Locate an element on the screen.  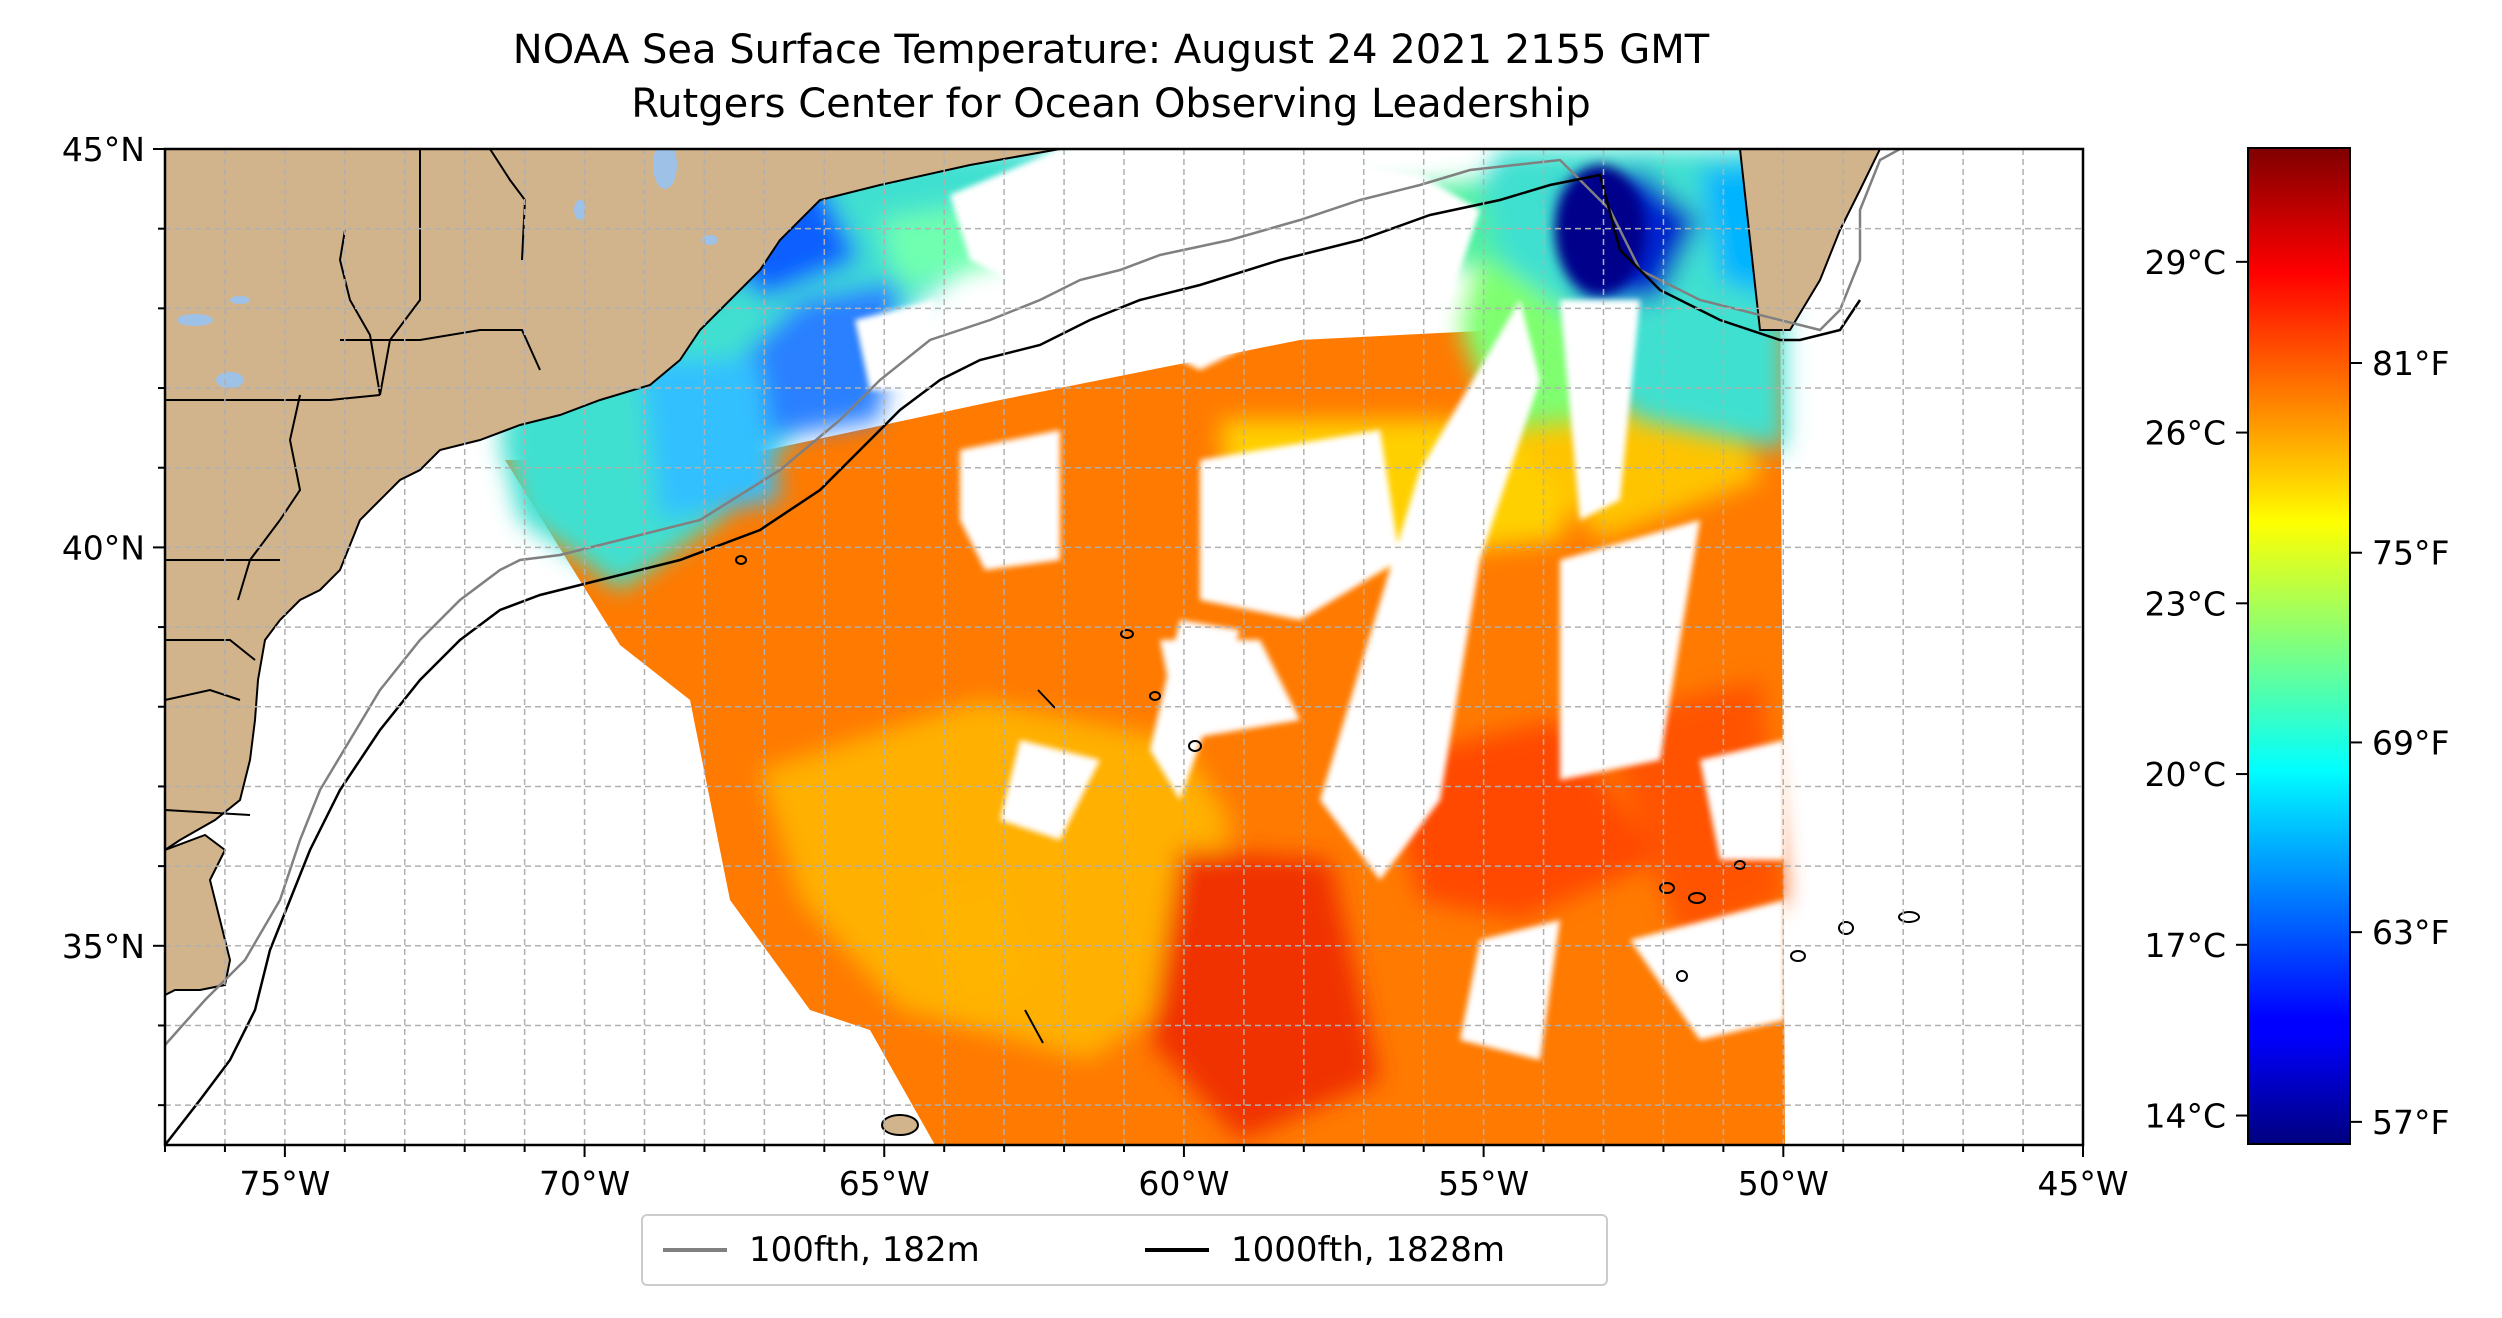
cold-eddy is located at coordinates (1600, 230).